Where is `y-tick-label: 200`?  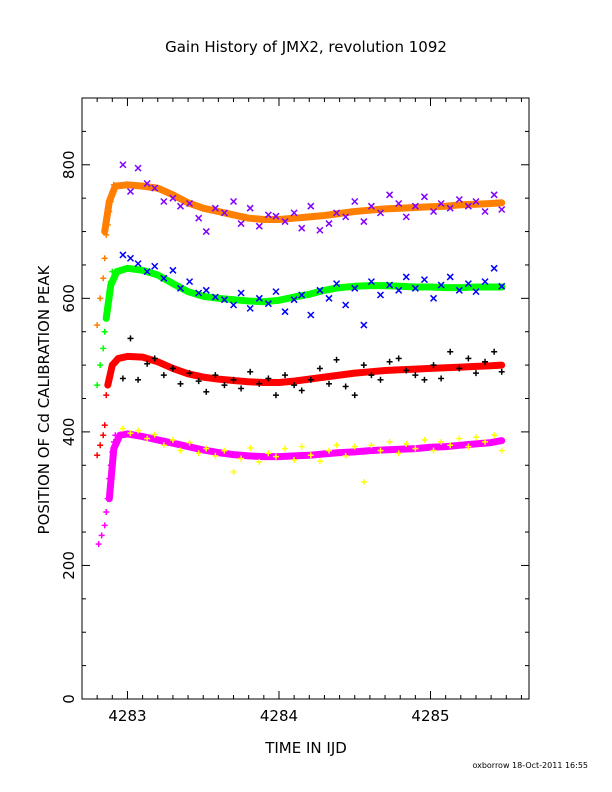 y-tick-label: 200 is located at coordinates (69, 565).